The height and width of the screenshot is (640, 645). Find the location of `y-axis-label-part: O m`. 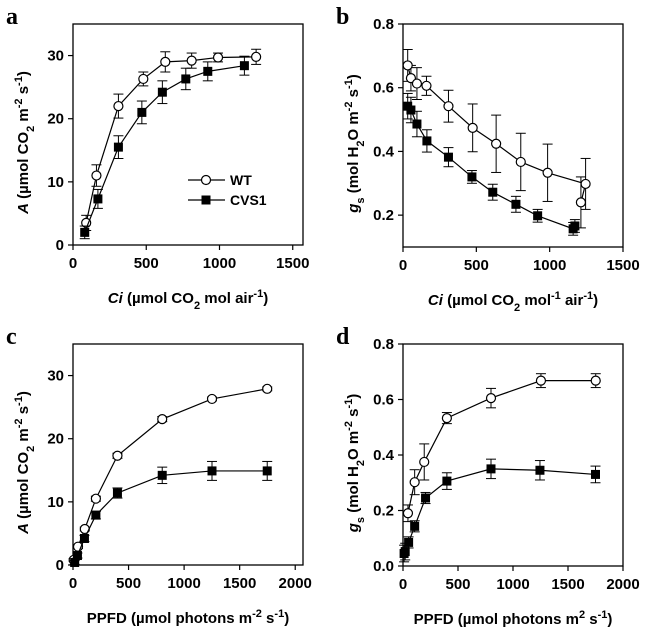

y-axis-label-part: O m is located at coordinates (353, 445).